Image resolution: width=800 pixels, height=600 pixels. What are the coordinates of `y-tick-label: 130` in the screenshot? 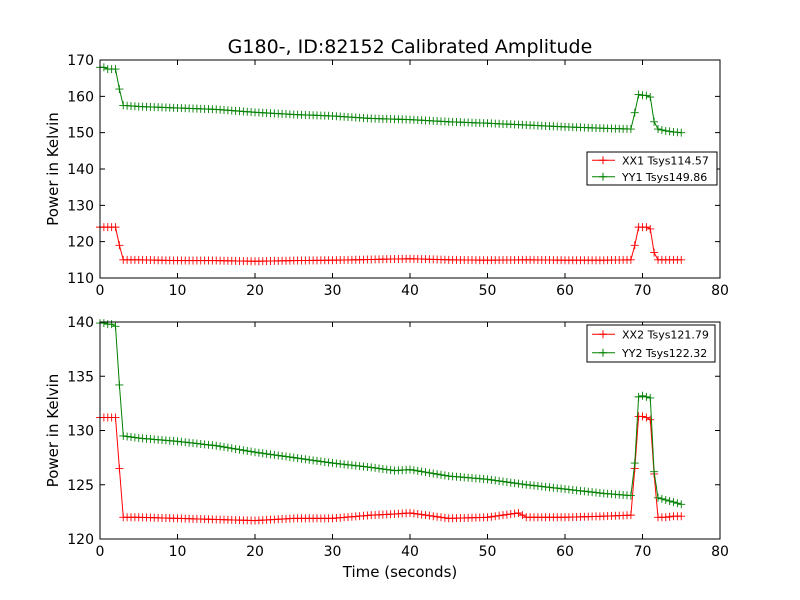 It's located at (80, 206).